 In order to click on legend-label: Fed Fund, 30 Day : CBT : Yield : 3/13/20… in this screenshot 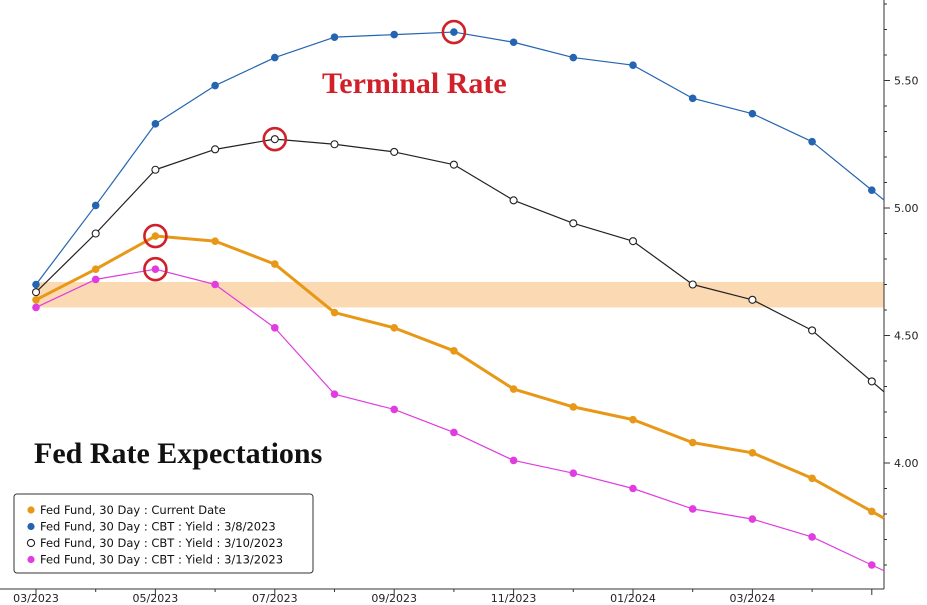, I will do `click(161, 560)`.